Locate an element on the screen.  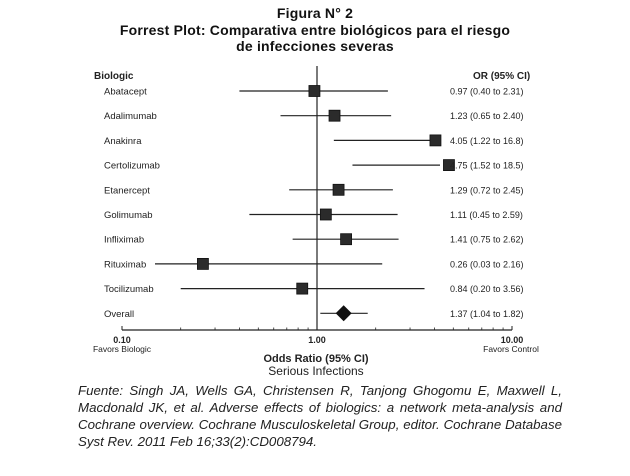
row-or-ci: 1.23 (0.65 to 2.40) is located at coordinates (487, 116).